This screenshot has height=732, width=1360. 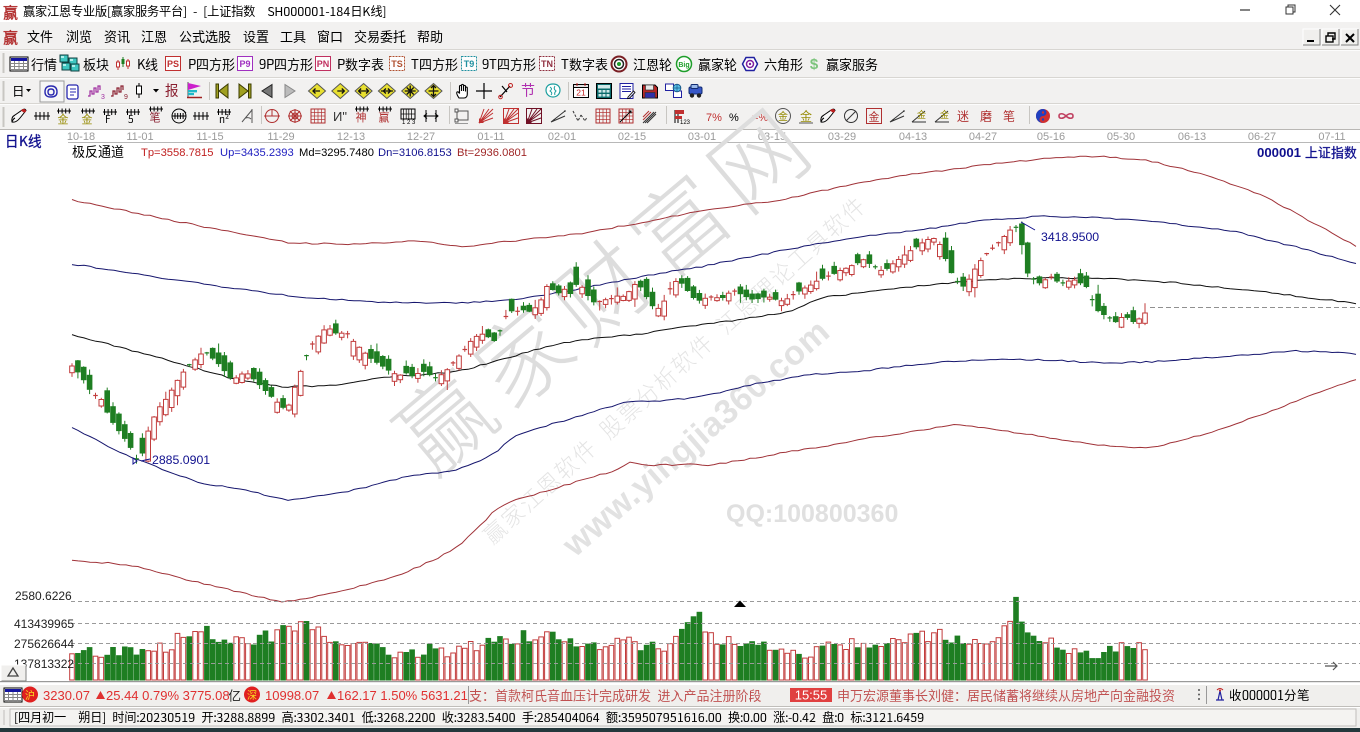 I want to click on svg-text: 02-15, so click(x=632, y=137).